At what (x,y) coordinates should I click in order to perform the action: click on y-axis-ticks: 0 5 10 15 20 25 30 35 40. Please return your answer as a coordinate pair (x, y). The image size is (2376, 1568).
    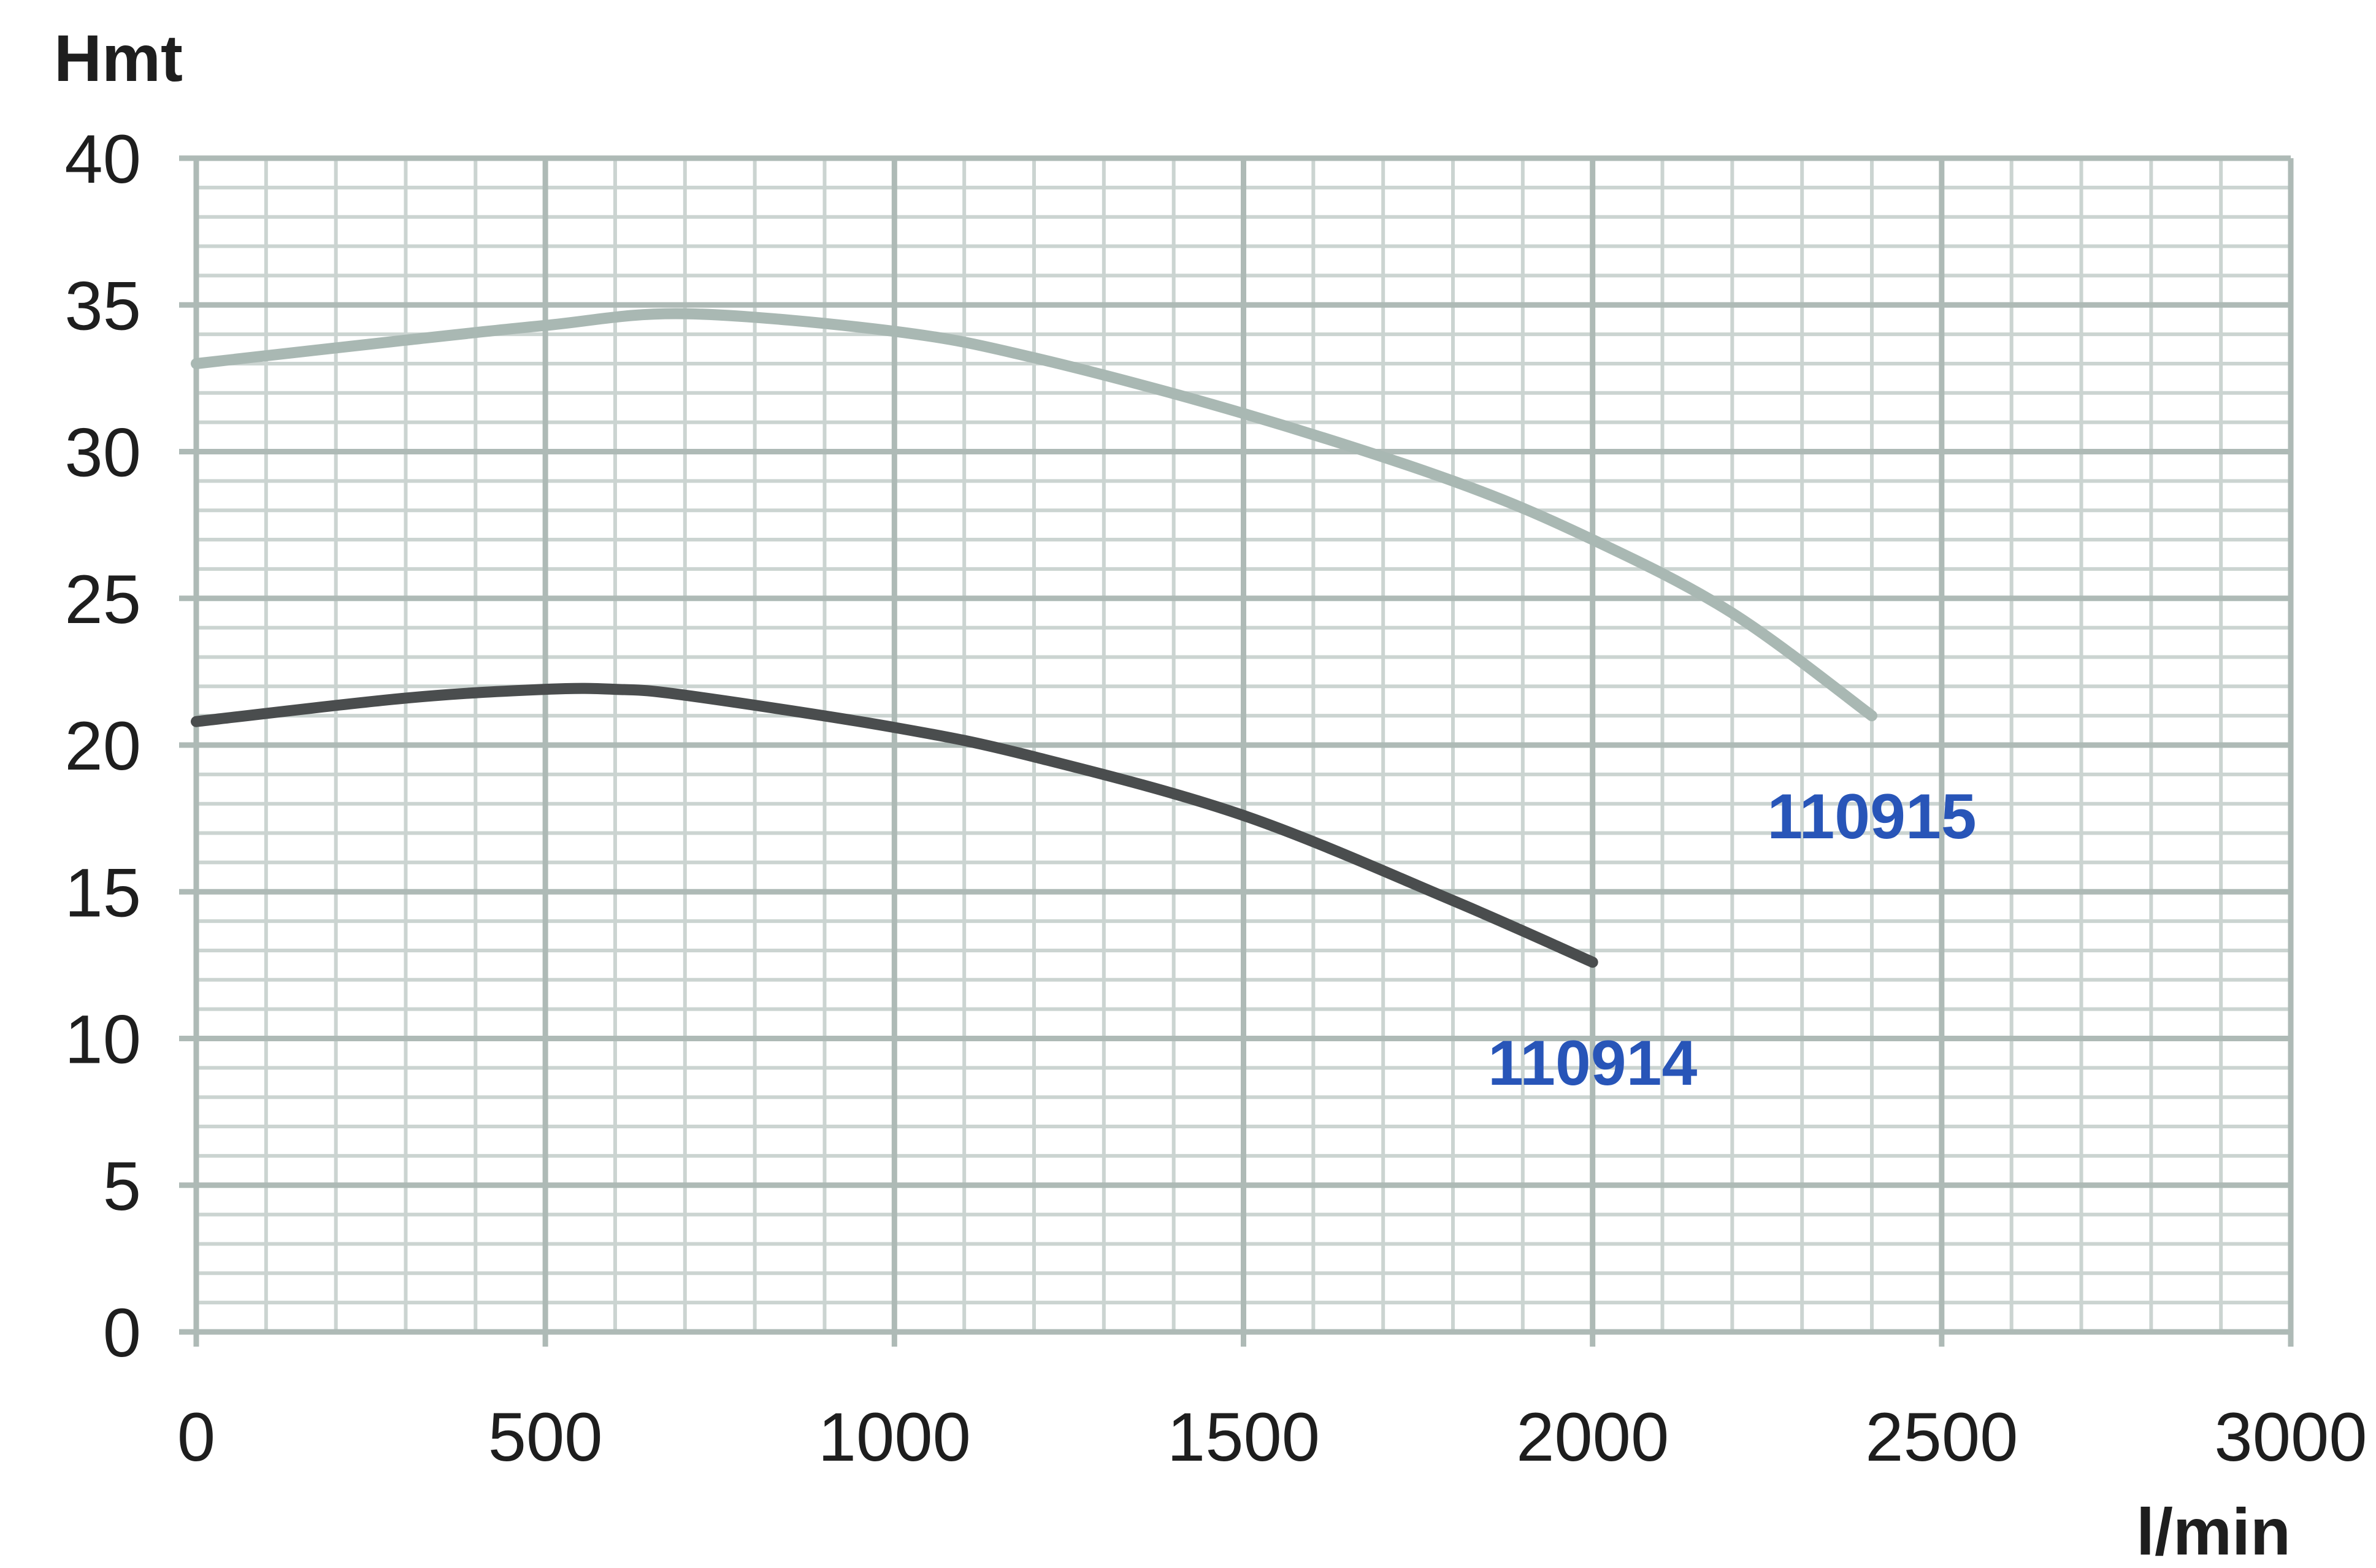
    Looking at the image, I should click on (102, 746).